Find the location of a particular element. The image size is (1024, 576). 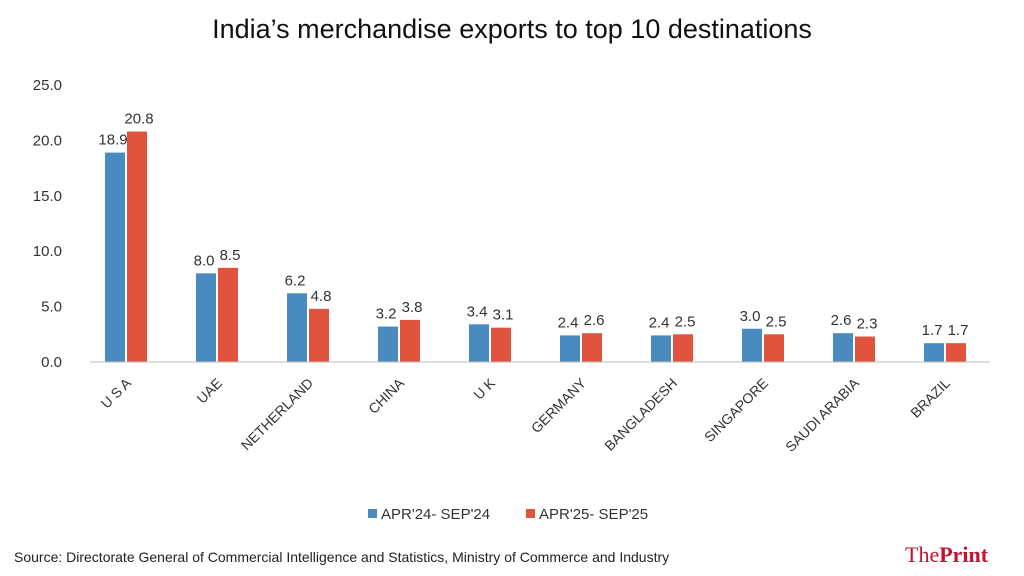

data-label: 8.5 is located at coordinates (230, 255).